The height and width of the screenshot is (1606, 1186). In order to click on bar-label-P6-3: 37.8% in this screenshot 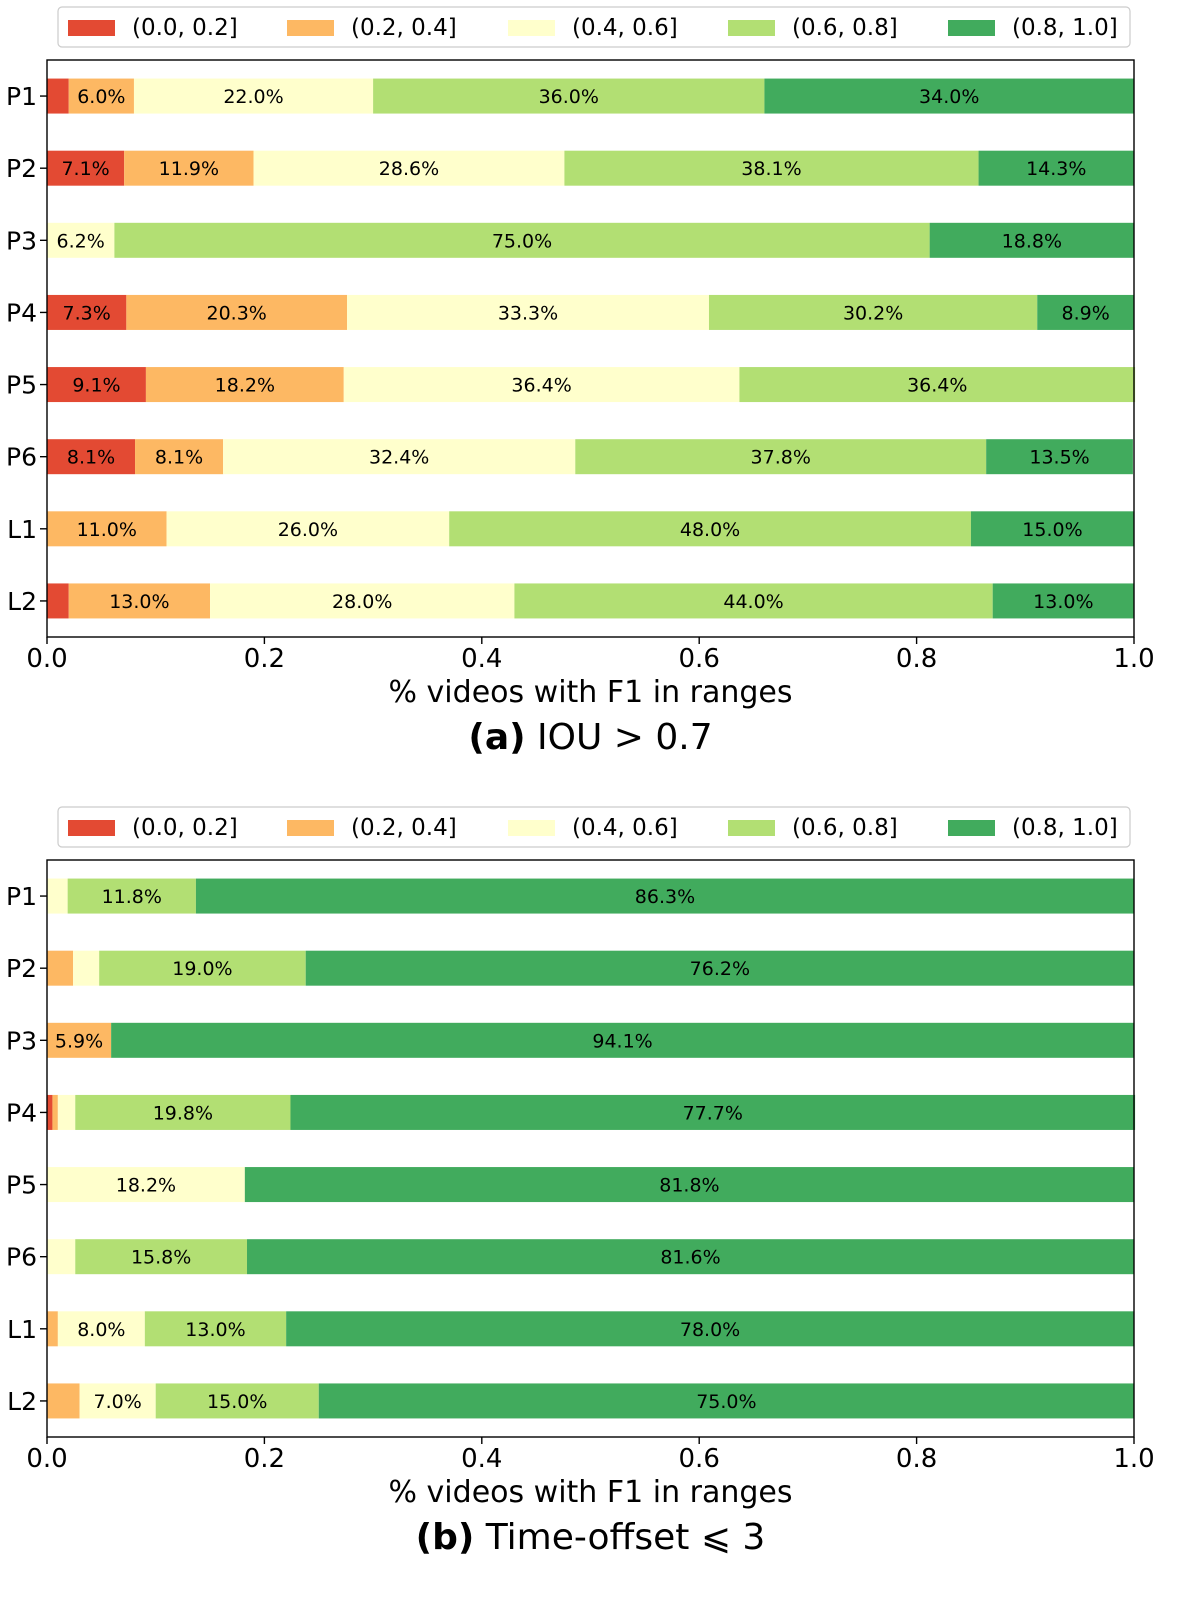, I will do `click(781, 458)`.